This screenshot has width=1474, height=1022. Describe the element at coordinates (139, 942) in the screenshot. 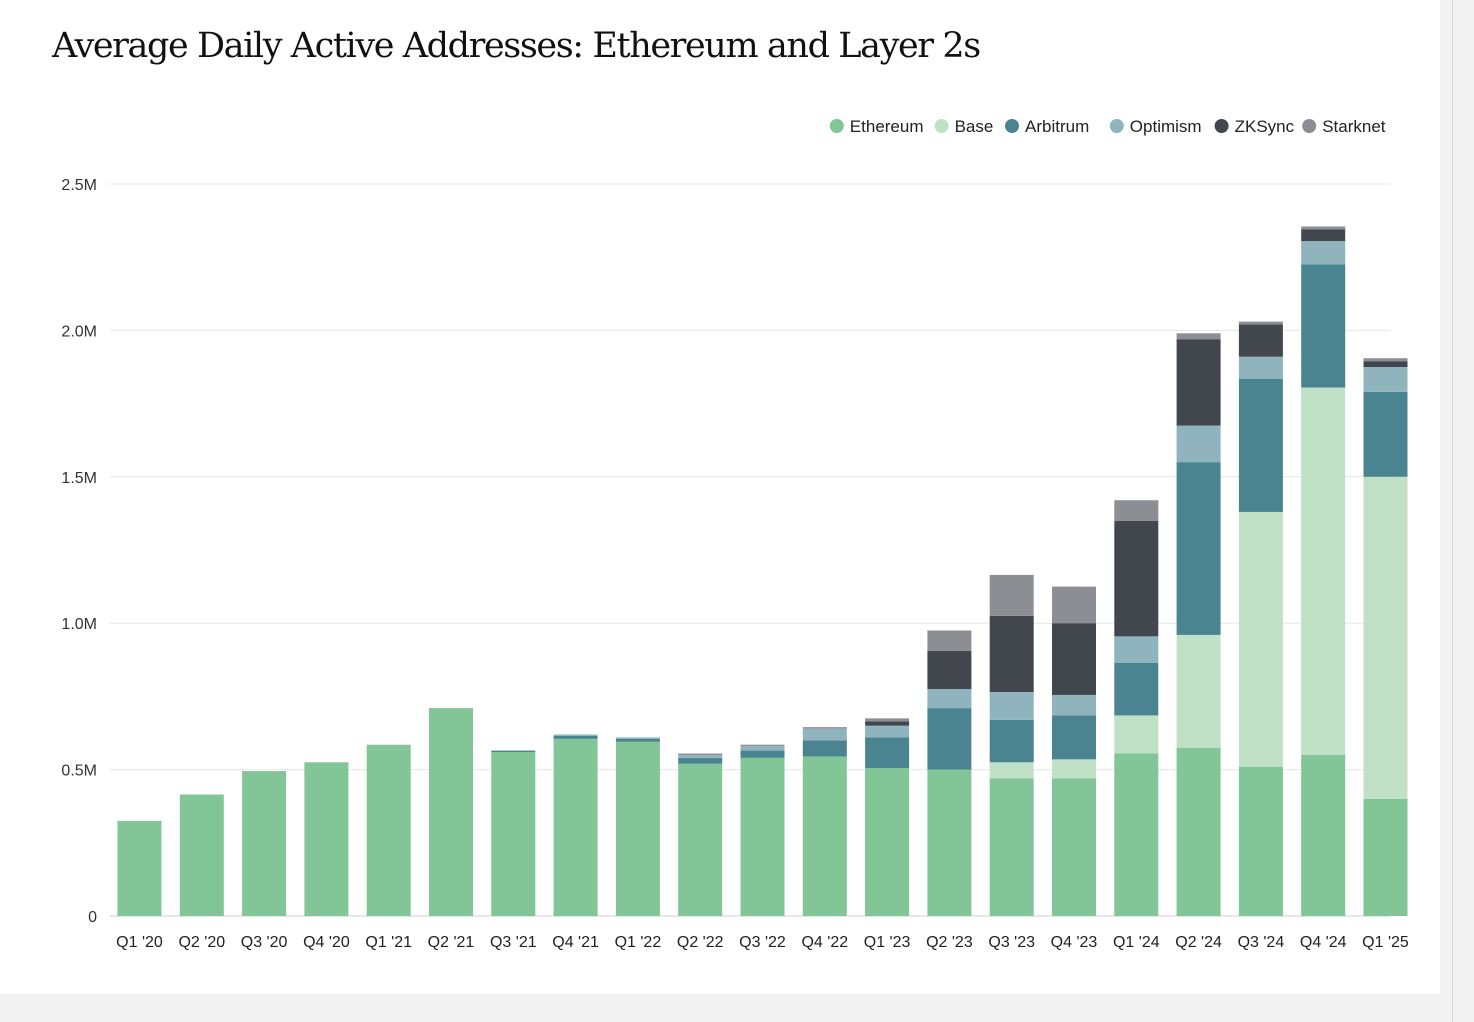

I see `x-tick-label: Q1 '20` at that location.